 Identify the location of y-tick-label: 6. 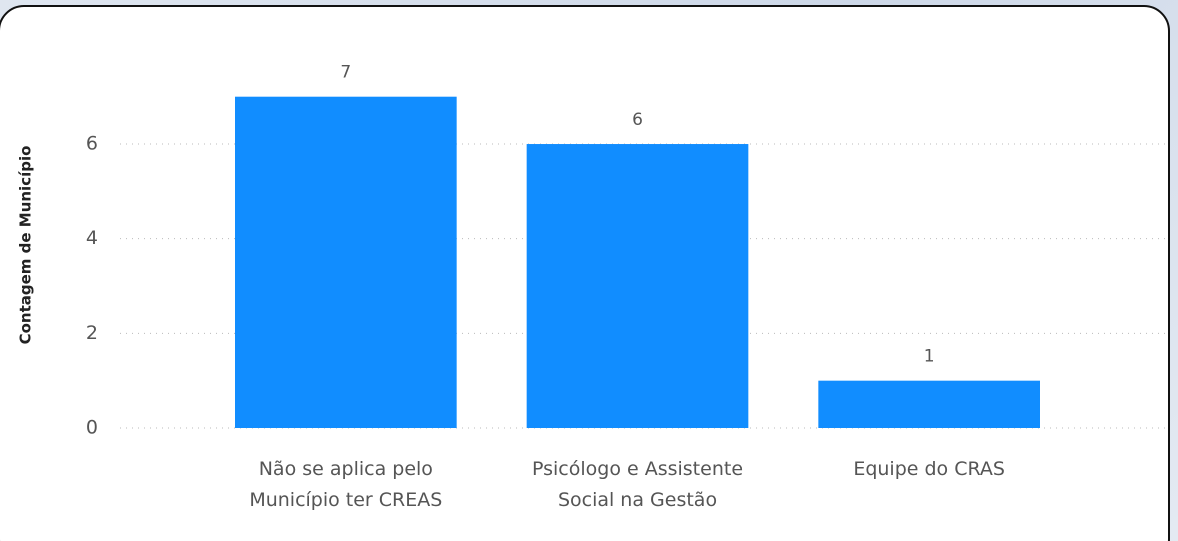
(92, 144).